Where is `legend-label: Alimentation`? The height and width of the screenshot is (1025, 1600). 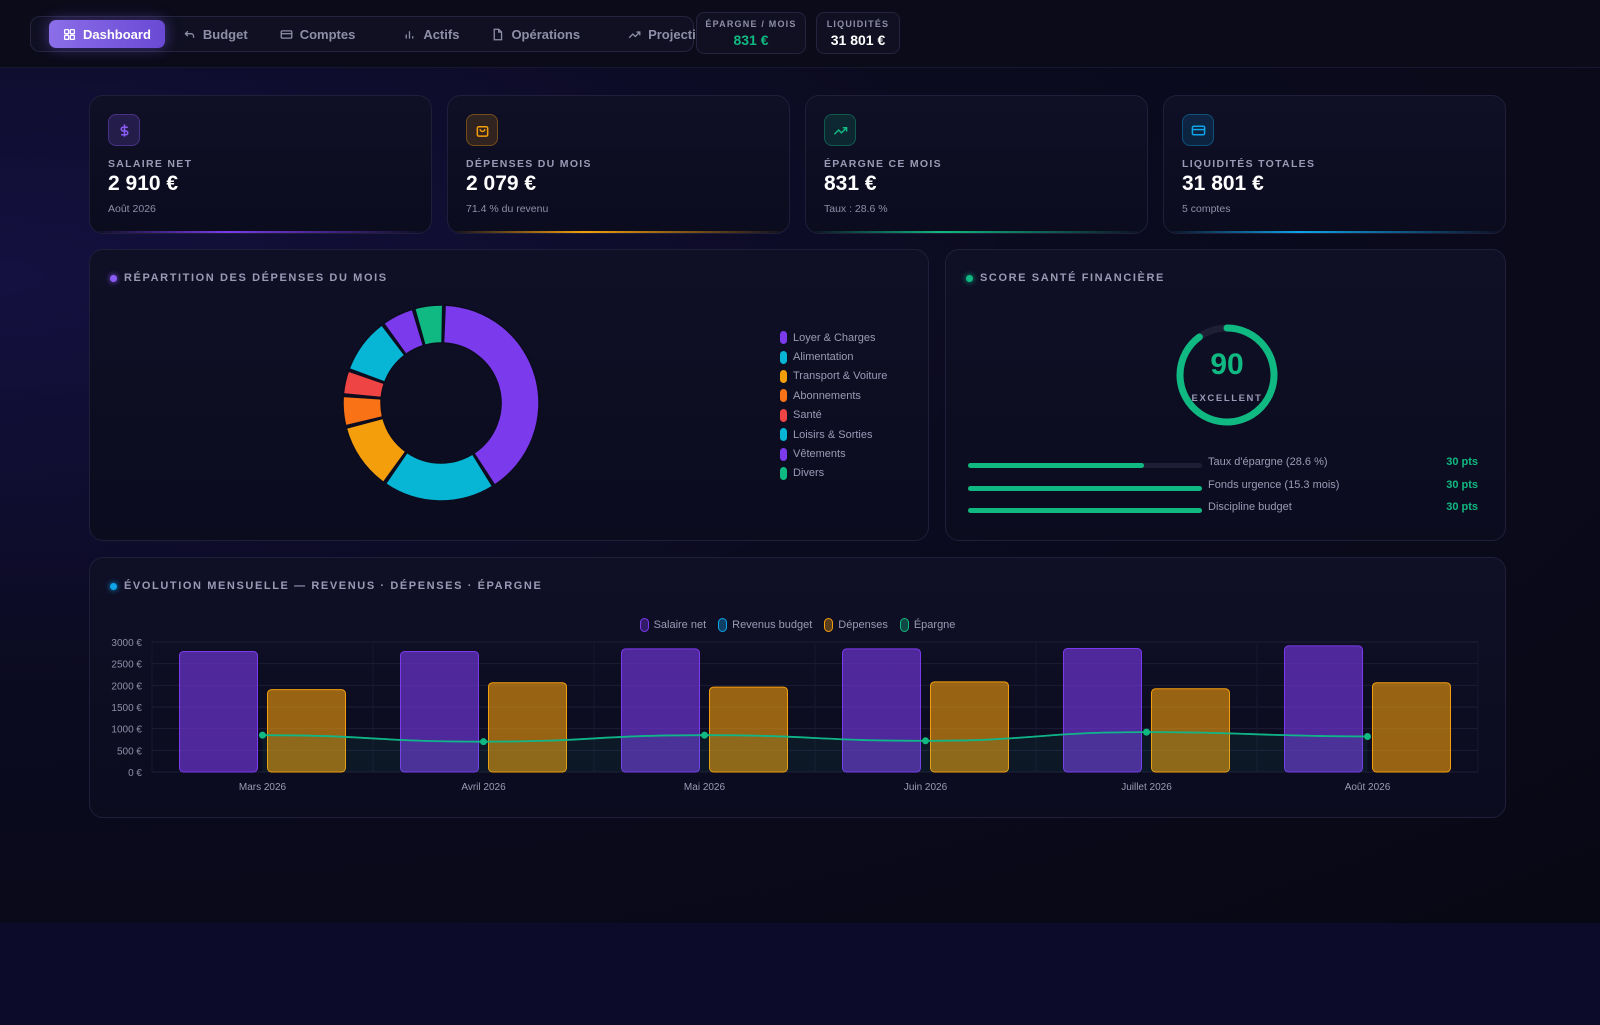 legend-label: Alimentation is located at coordinates (823, 357).